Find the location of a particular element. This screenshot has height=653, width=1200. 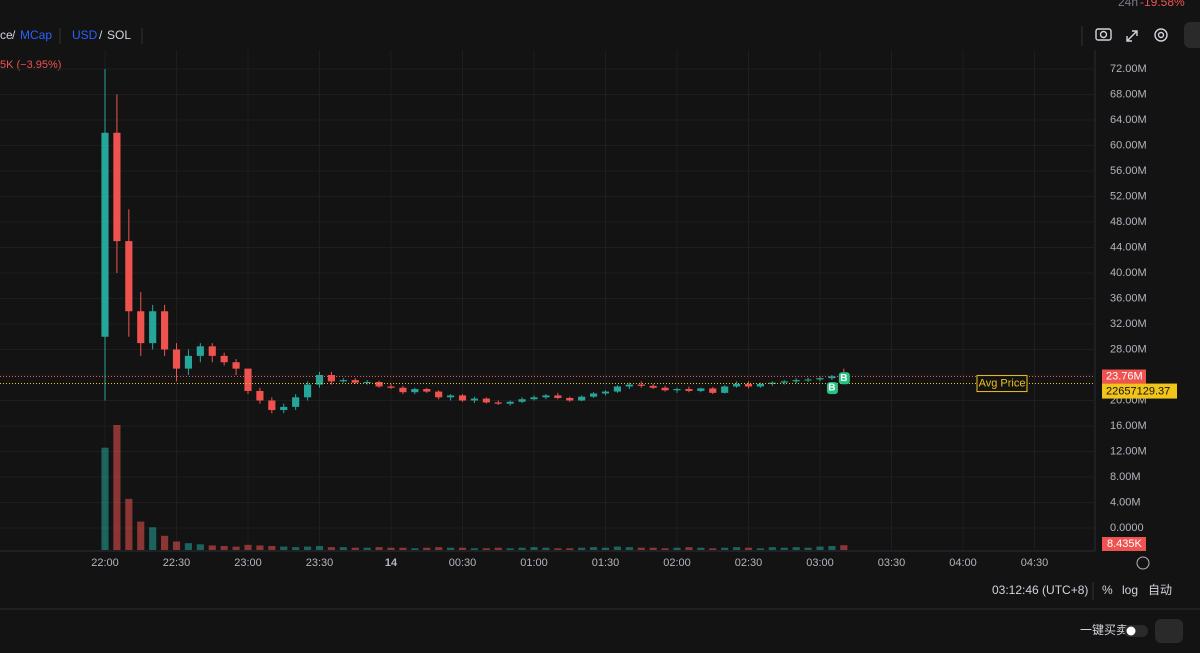

settings-icon is located at coordinates (1161, 35).